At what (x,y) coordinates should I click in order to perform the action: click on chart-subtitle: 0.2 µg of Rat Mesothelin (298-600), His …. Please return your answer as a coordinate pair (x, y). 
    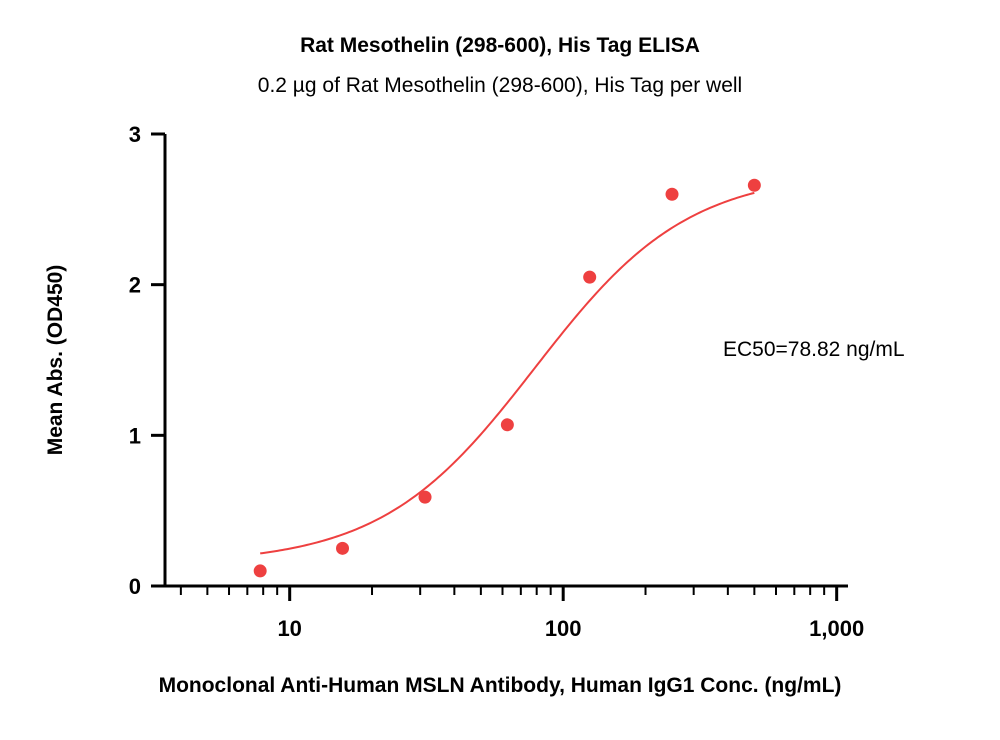
    Looking at the image, I should click on (500, 85).